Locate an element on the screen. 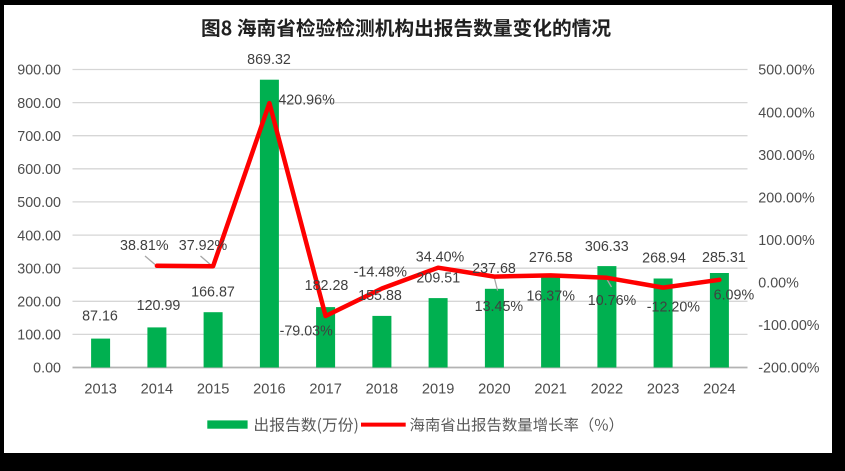 The height and width of the screenshot is (471, 845). svg-text: 268.94 is located at coordinates (664, 259).